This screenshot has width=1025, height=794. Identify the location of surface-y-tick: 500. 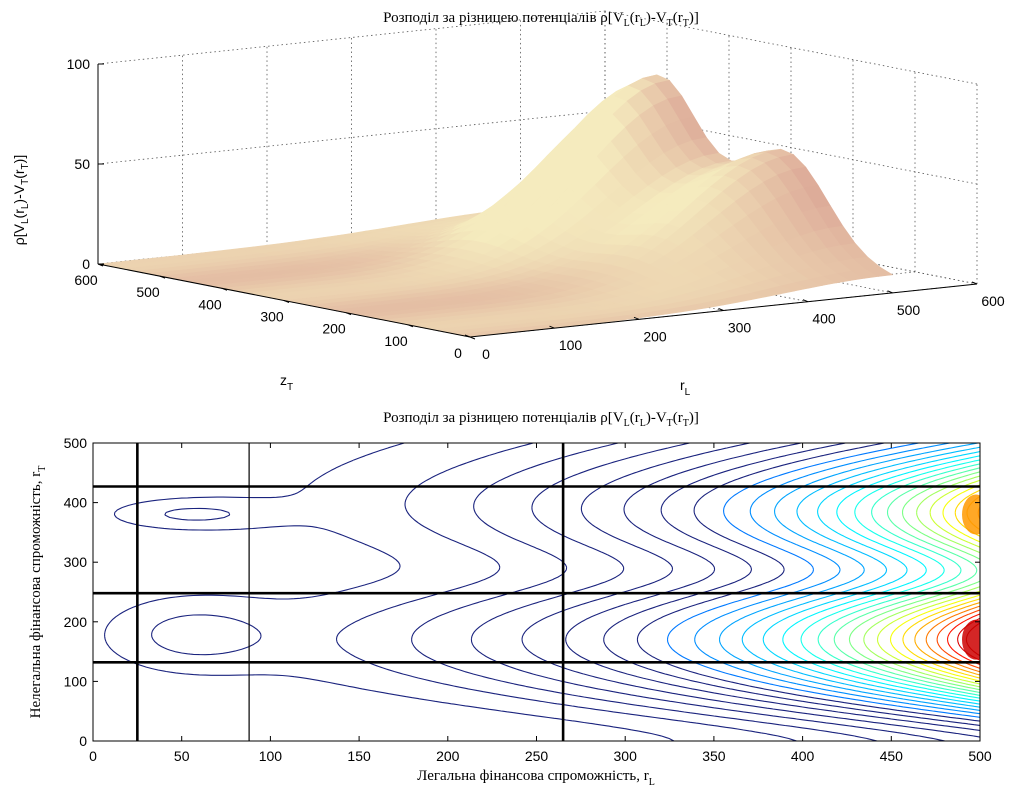
(909, 310).